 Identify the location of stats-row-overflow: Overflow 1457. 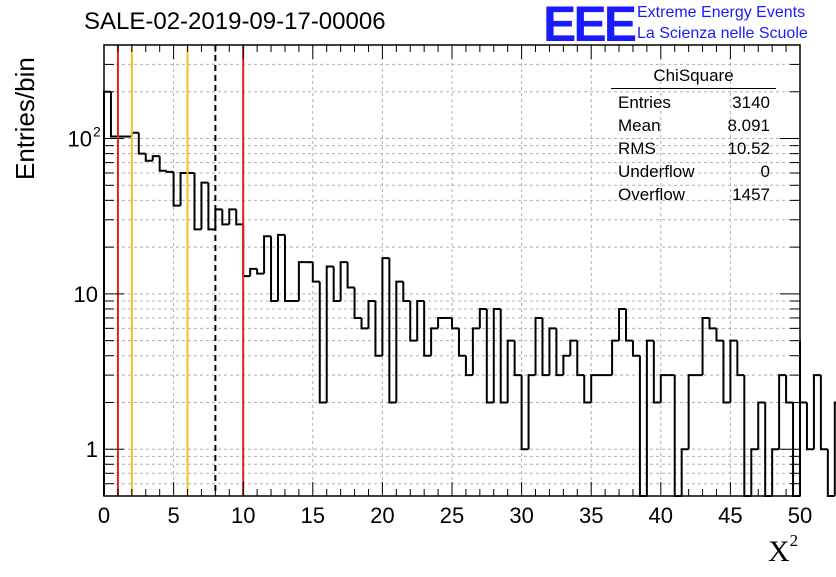
(693, 194).